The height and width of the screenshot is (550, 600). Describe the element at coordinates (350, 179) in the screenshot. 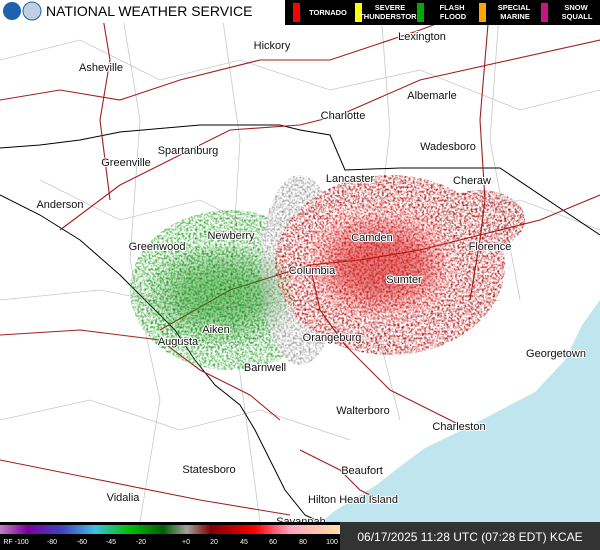

I see `city-label: Lancaster` at that location.